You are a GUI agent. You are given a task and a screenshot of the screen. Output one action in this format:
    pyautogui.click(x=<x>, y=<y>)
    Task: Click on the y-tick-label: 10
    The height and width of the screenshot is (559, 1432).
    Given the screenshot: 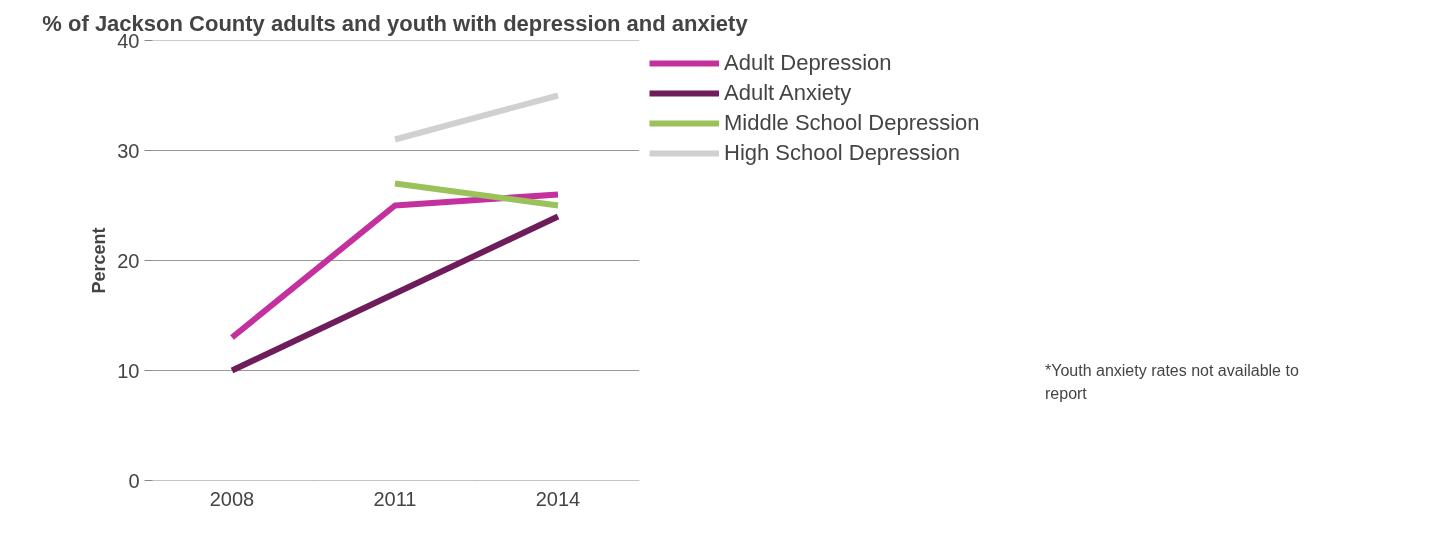 What is the action you would take?
    pyautogui.click(x=128, y=370)
    